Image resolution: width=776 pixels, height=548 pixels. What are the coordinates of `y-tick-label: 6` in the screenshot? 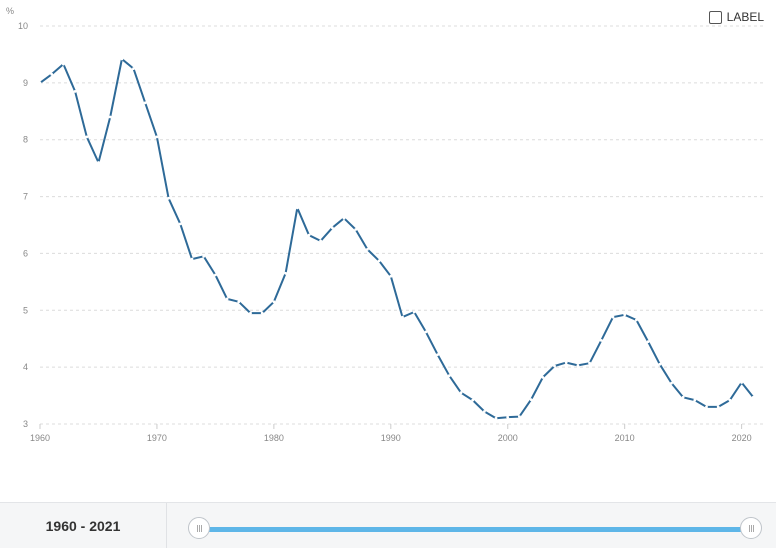 It's located at (25, 253).